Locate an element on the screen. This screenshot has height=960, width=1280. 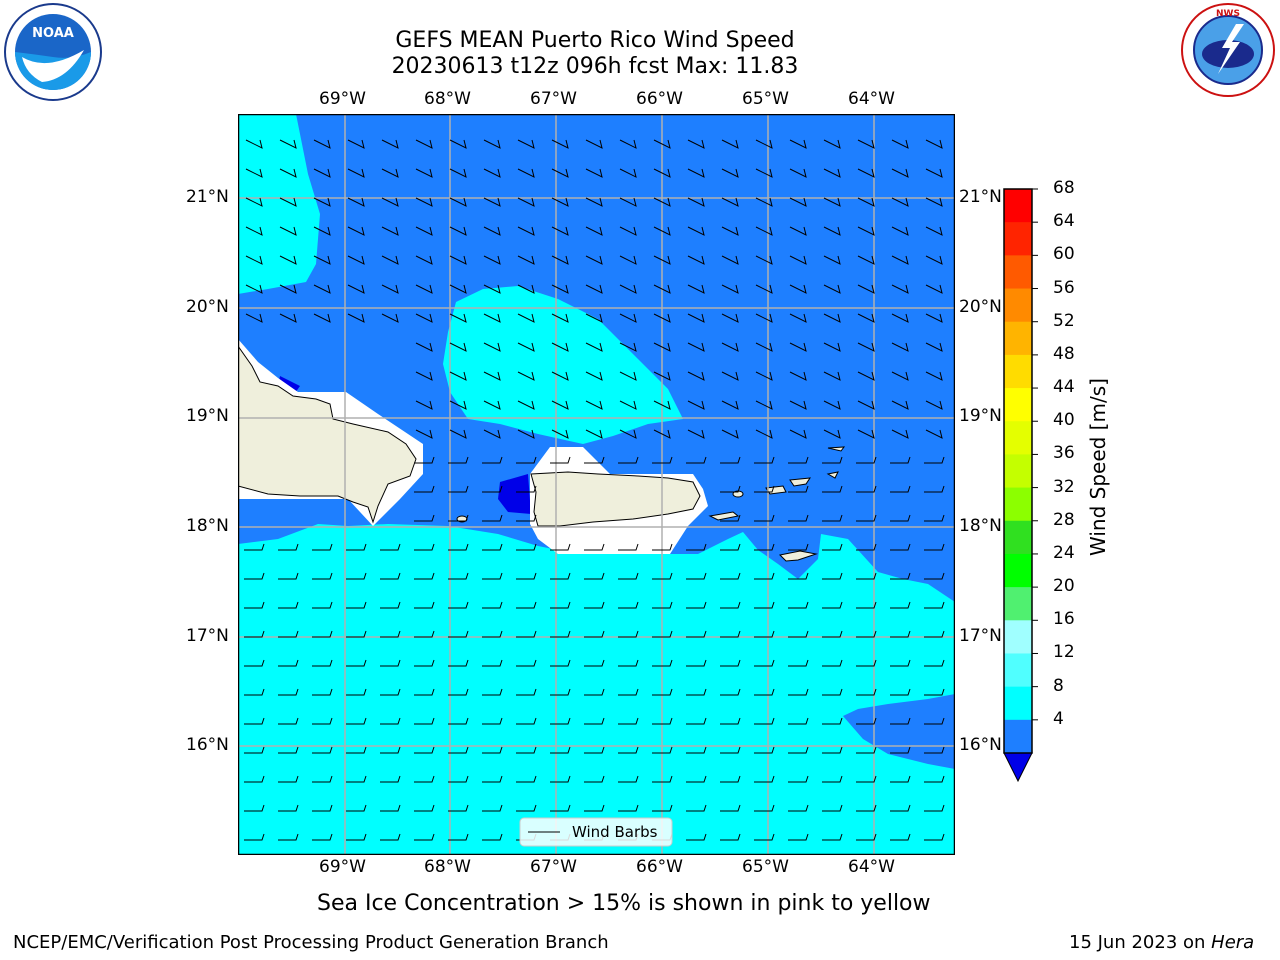
footer-date-text: 15 Jun 2023 on is located at coordinates (1140, 942).